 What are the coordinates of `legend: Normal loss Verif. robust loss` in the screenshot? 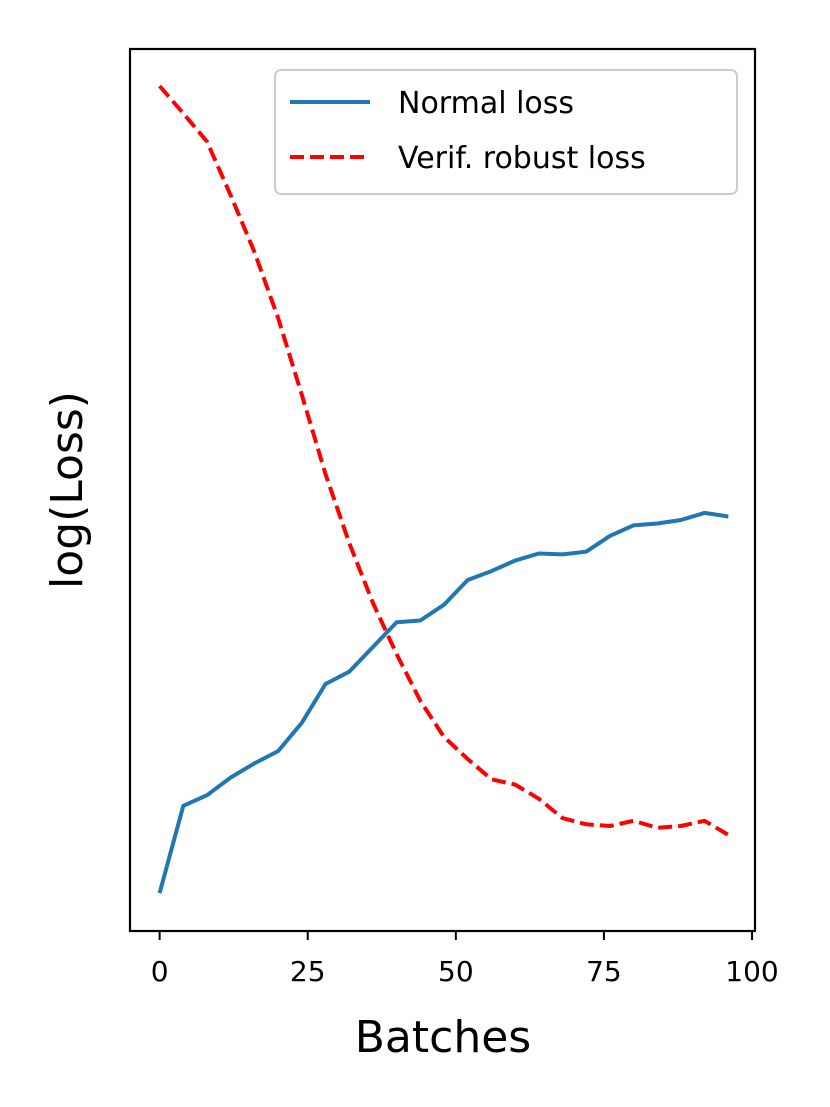 It's located at (506, 132).